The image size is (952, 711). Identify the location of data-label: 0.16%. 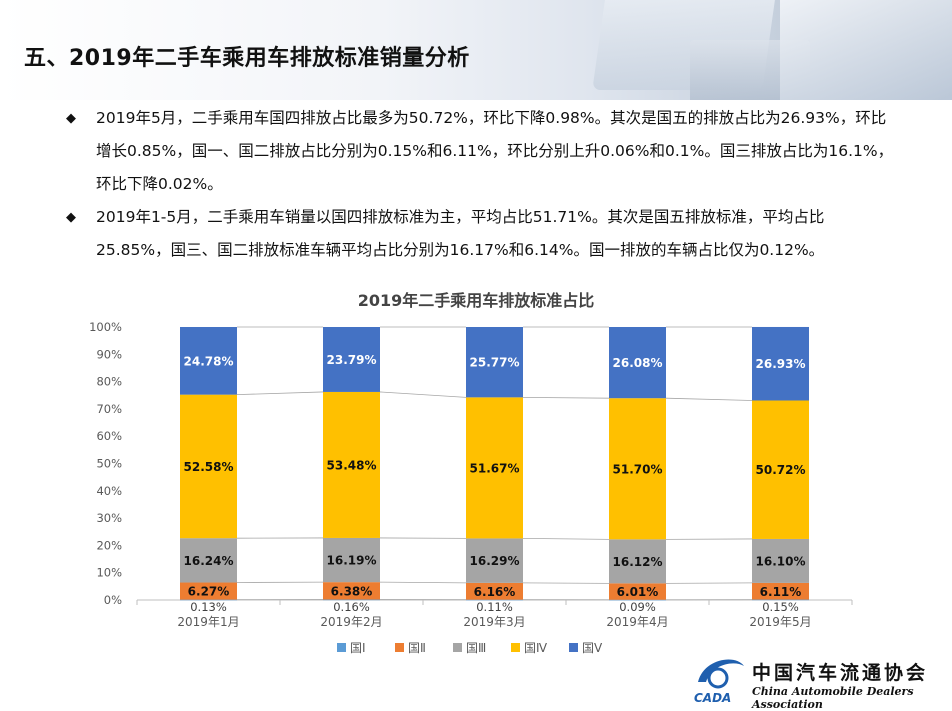
(351, 607).